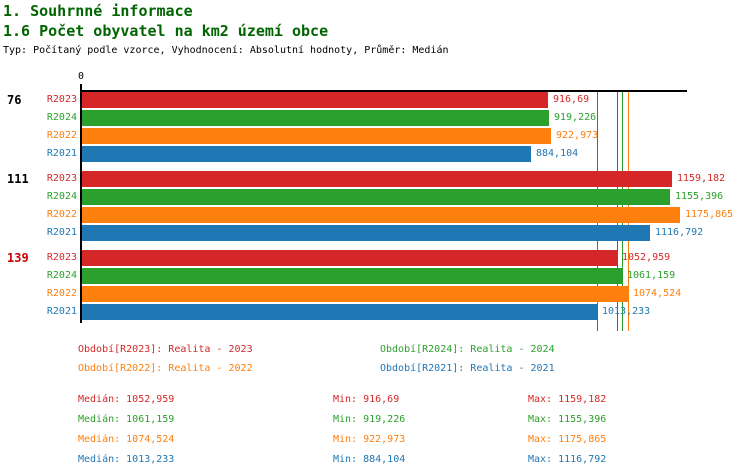 The height and width of the screenshot is (476, 750). I want to click on legend-item-r2023: Období[R2023]: Realita - 2023, so click(165, 349).